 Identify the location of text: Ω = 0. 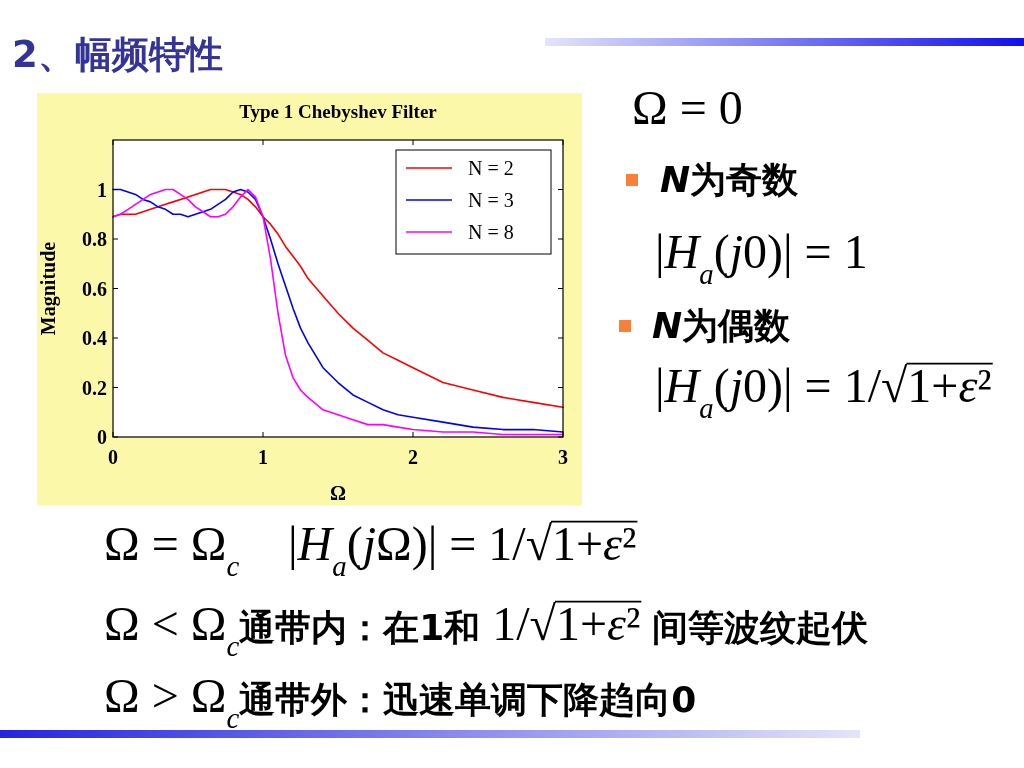
(687, 107).